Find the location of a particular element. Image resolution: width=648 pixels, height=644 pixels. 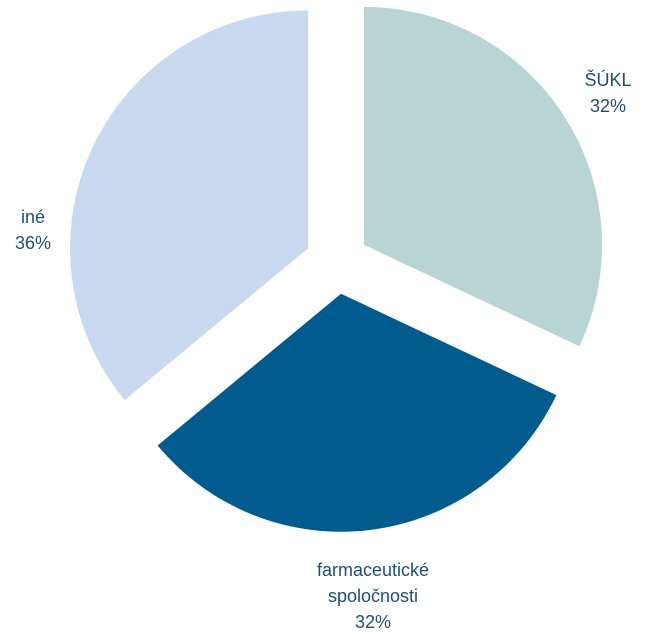

slice-label-2: farmaceutické spoločnosti 32% is located at coordinates (373, 596).